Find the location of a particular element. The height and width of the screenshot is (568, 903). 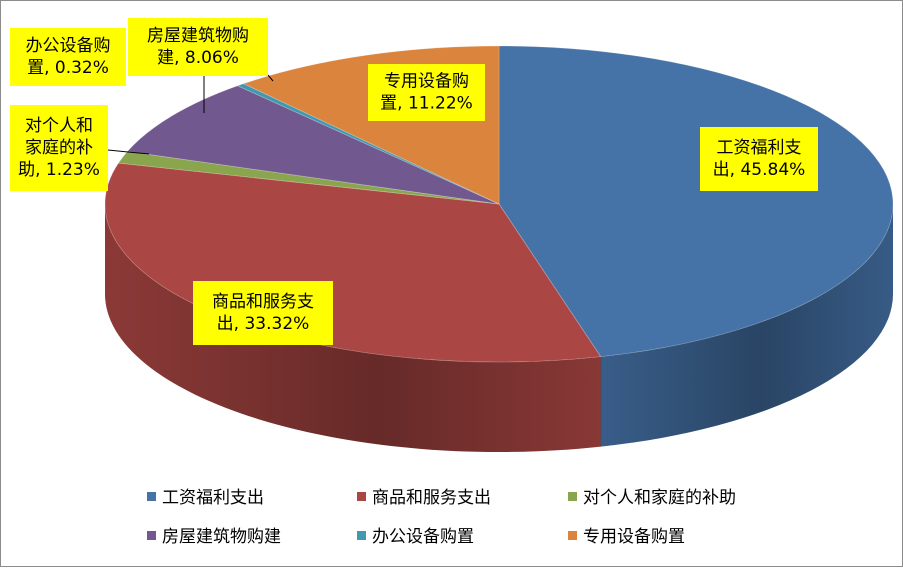

data-label-text-0-1: 出, 45.84% is located at coordinates (759, 170).